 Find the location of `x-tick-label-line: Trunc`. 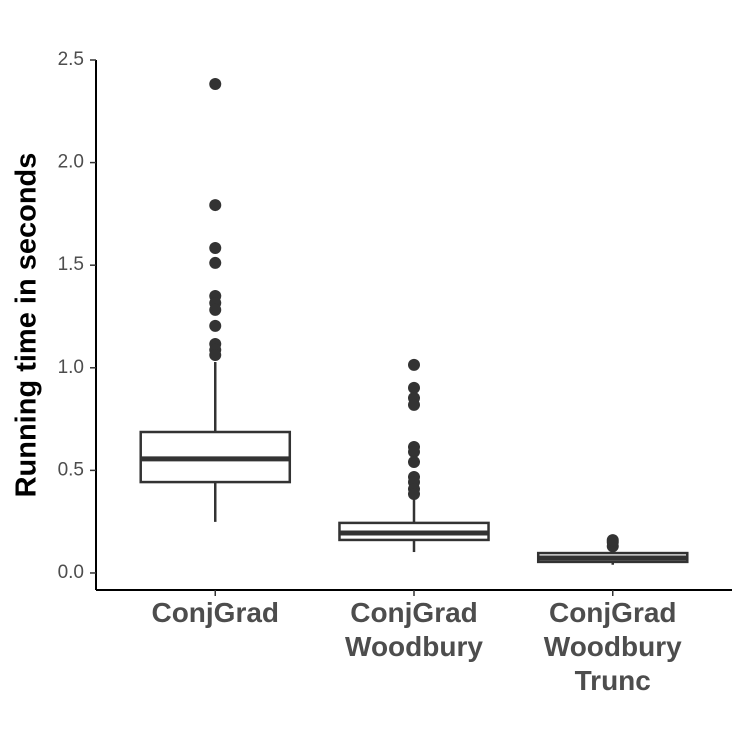

x-tick-label-line: Trunc is located at coordinates (613, 680).